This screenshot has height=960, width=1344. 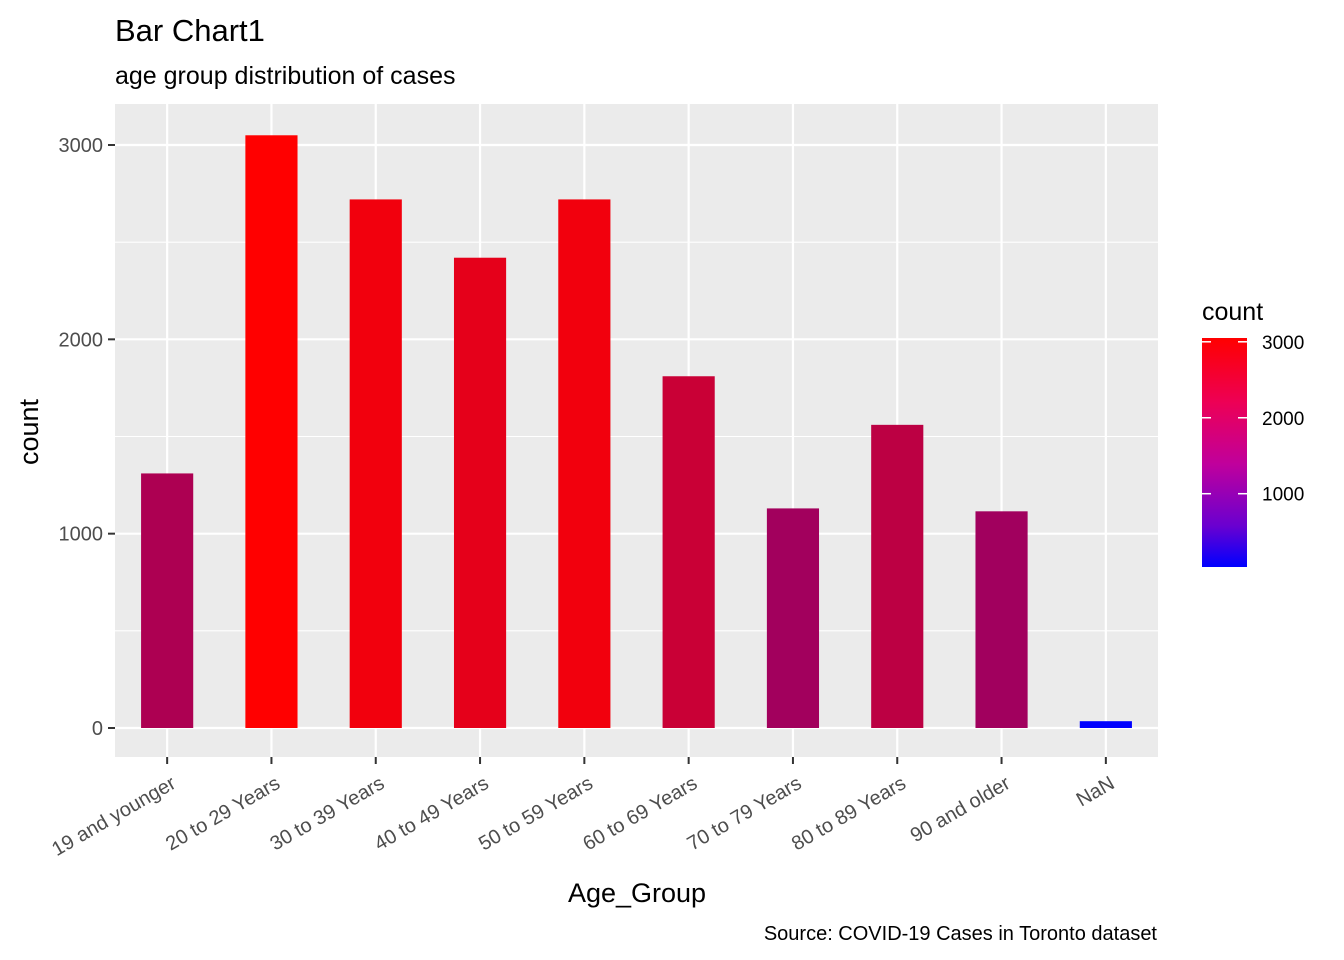 What do you see at coordinates (849, 813) in the screenshot?
I see `x-tick-label: 80 to 89 Years` at bounding box center [849, 813].